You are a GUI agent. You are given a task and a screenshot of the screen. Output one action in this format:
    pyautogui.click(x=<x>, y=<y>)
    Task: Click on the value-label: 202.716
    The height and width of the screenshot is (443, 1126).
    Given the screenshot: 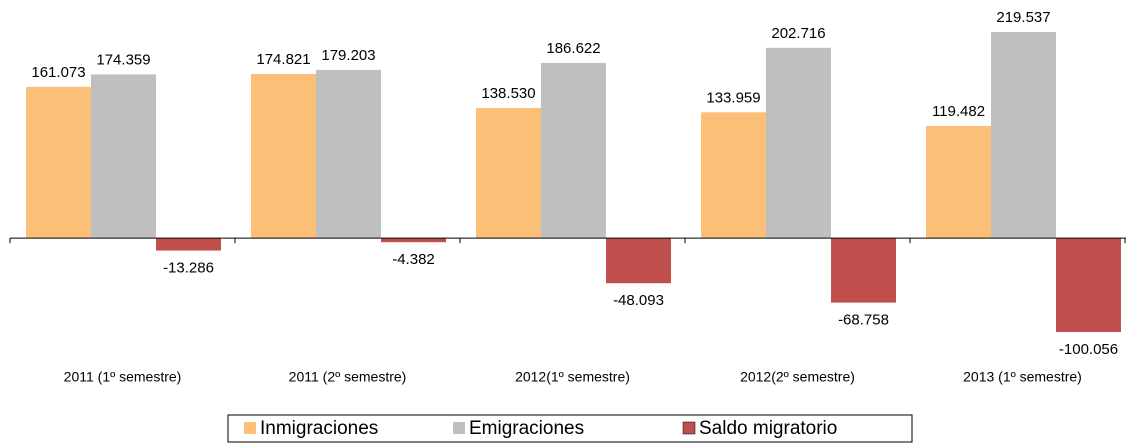 What is the action you would take?
    pyautogui.click(x=798, y=33)
    